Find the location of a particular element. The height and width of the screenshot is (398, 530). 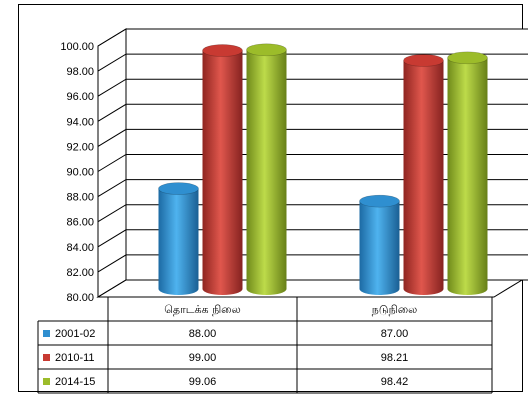

y-tick-label: 86.00 is located at coordinates (80, 223).